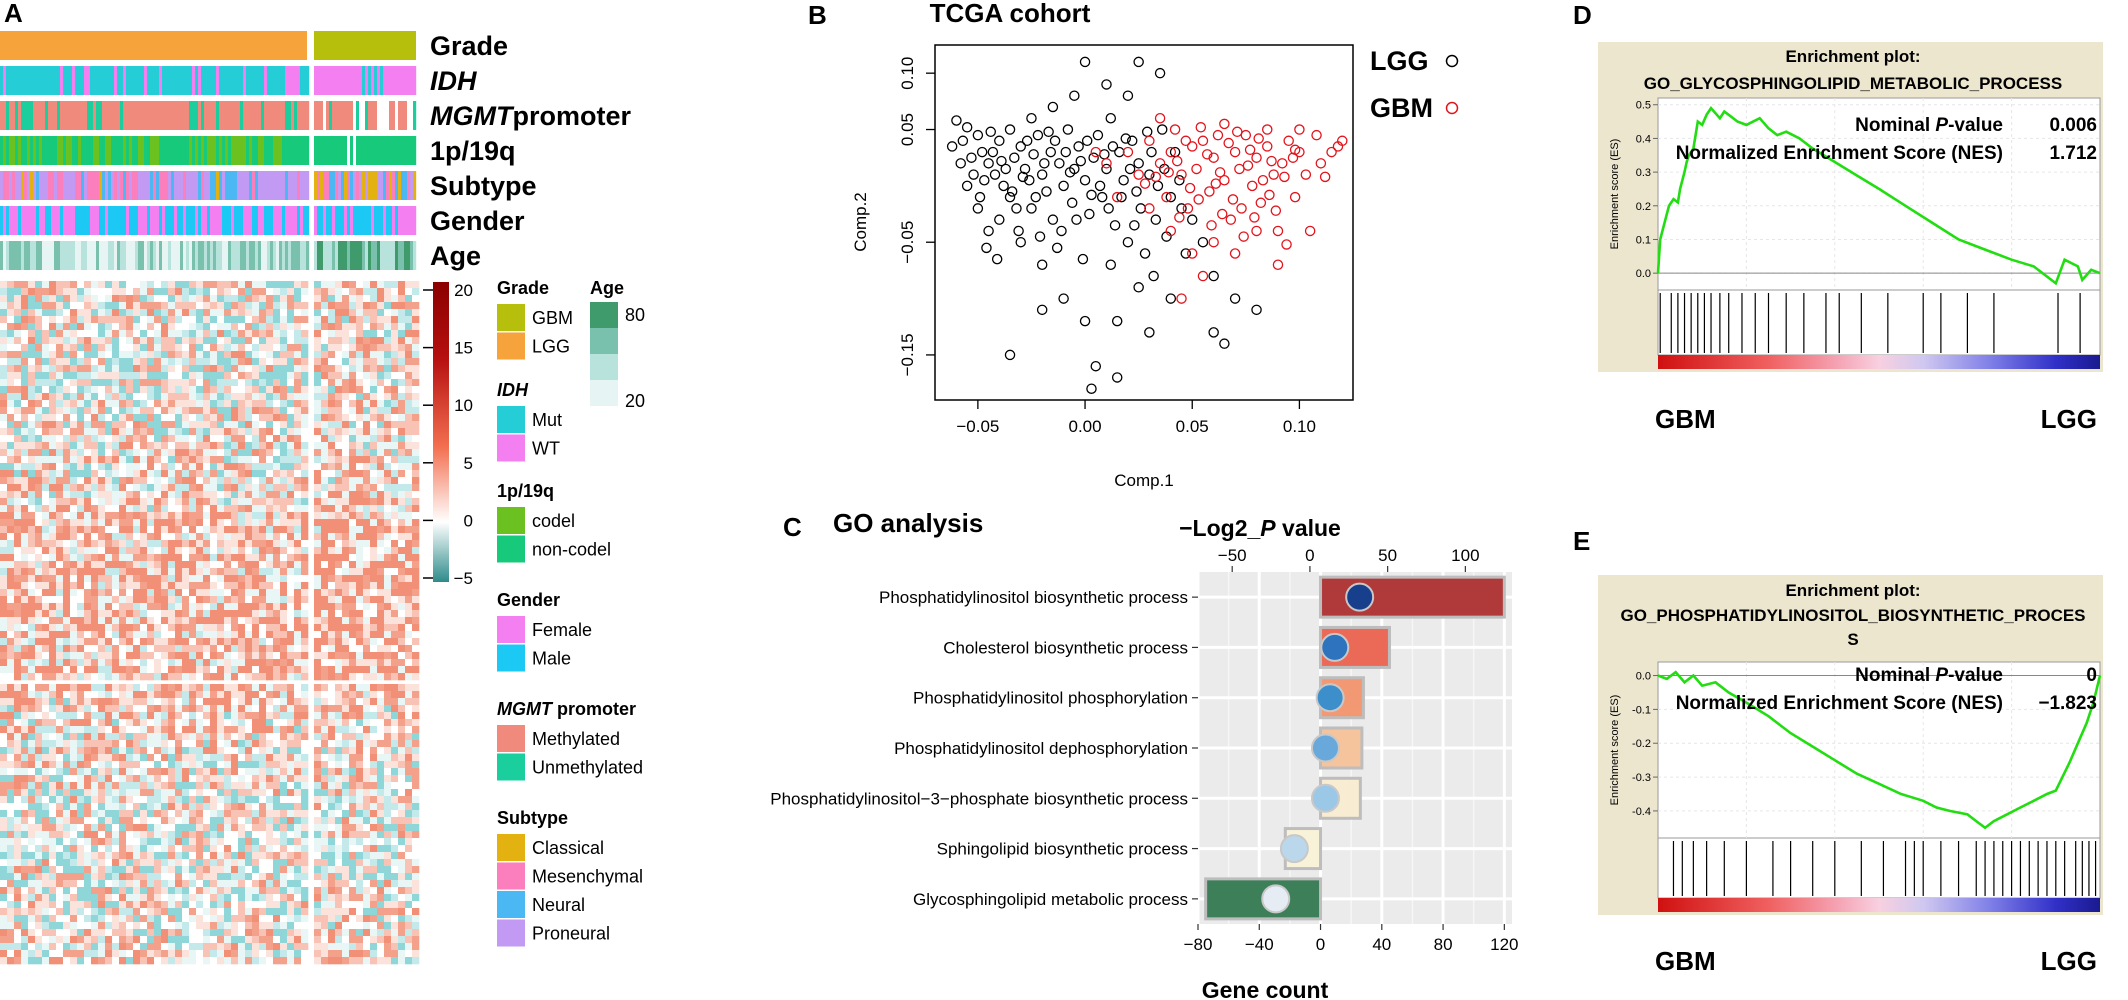 Image resolution: width=2128 pixels, height=1000 pixels. Describe the element at coordinates (473, 151) in the screenshot. I see `track-label: 1p/19q` at that location.